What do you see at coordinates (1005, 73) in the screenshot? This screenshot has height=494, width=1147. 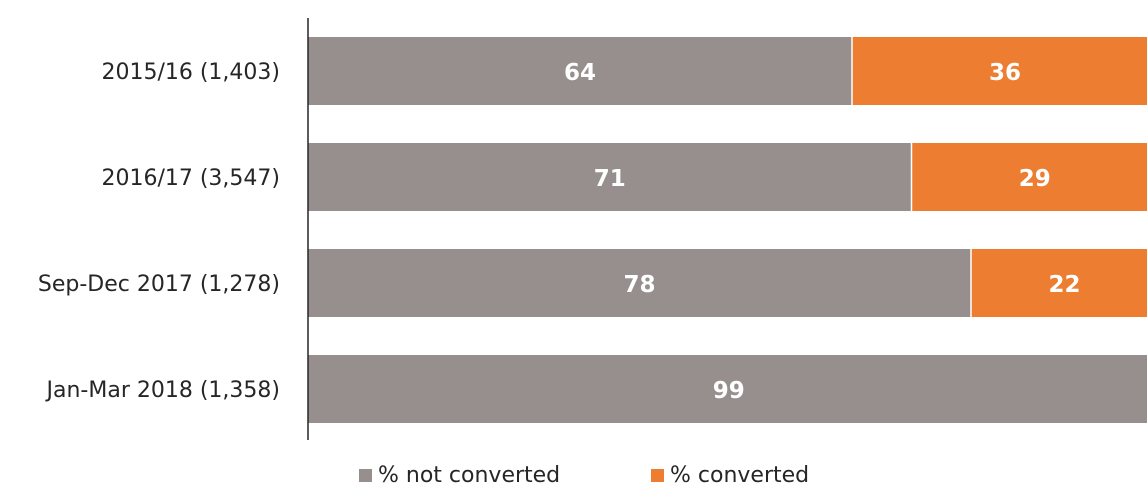 I see `data-label: 36` at bounding box center [1005, 73].